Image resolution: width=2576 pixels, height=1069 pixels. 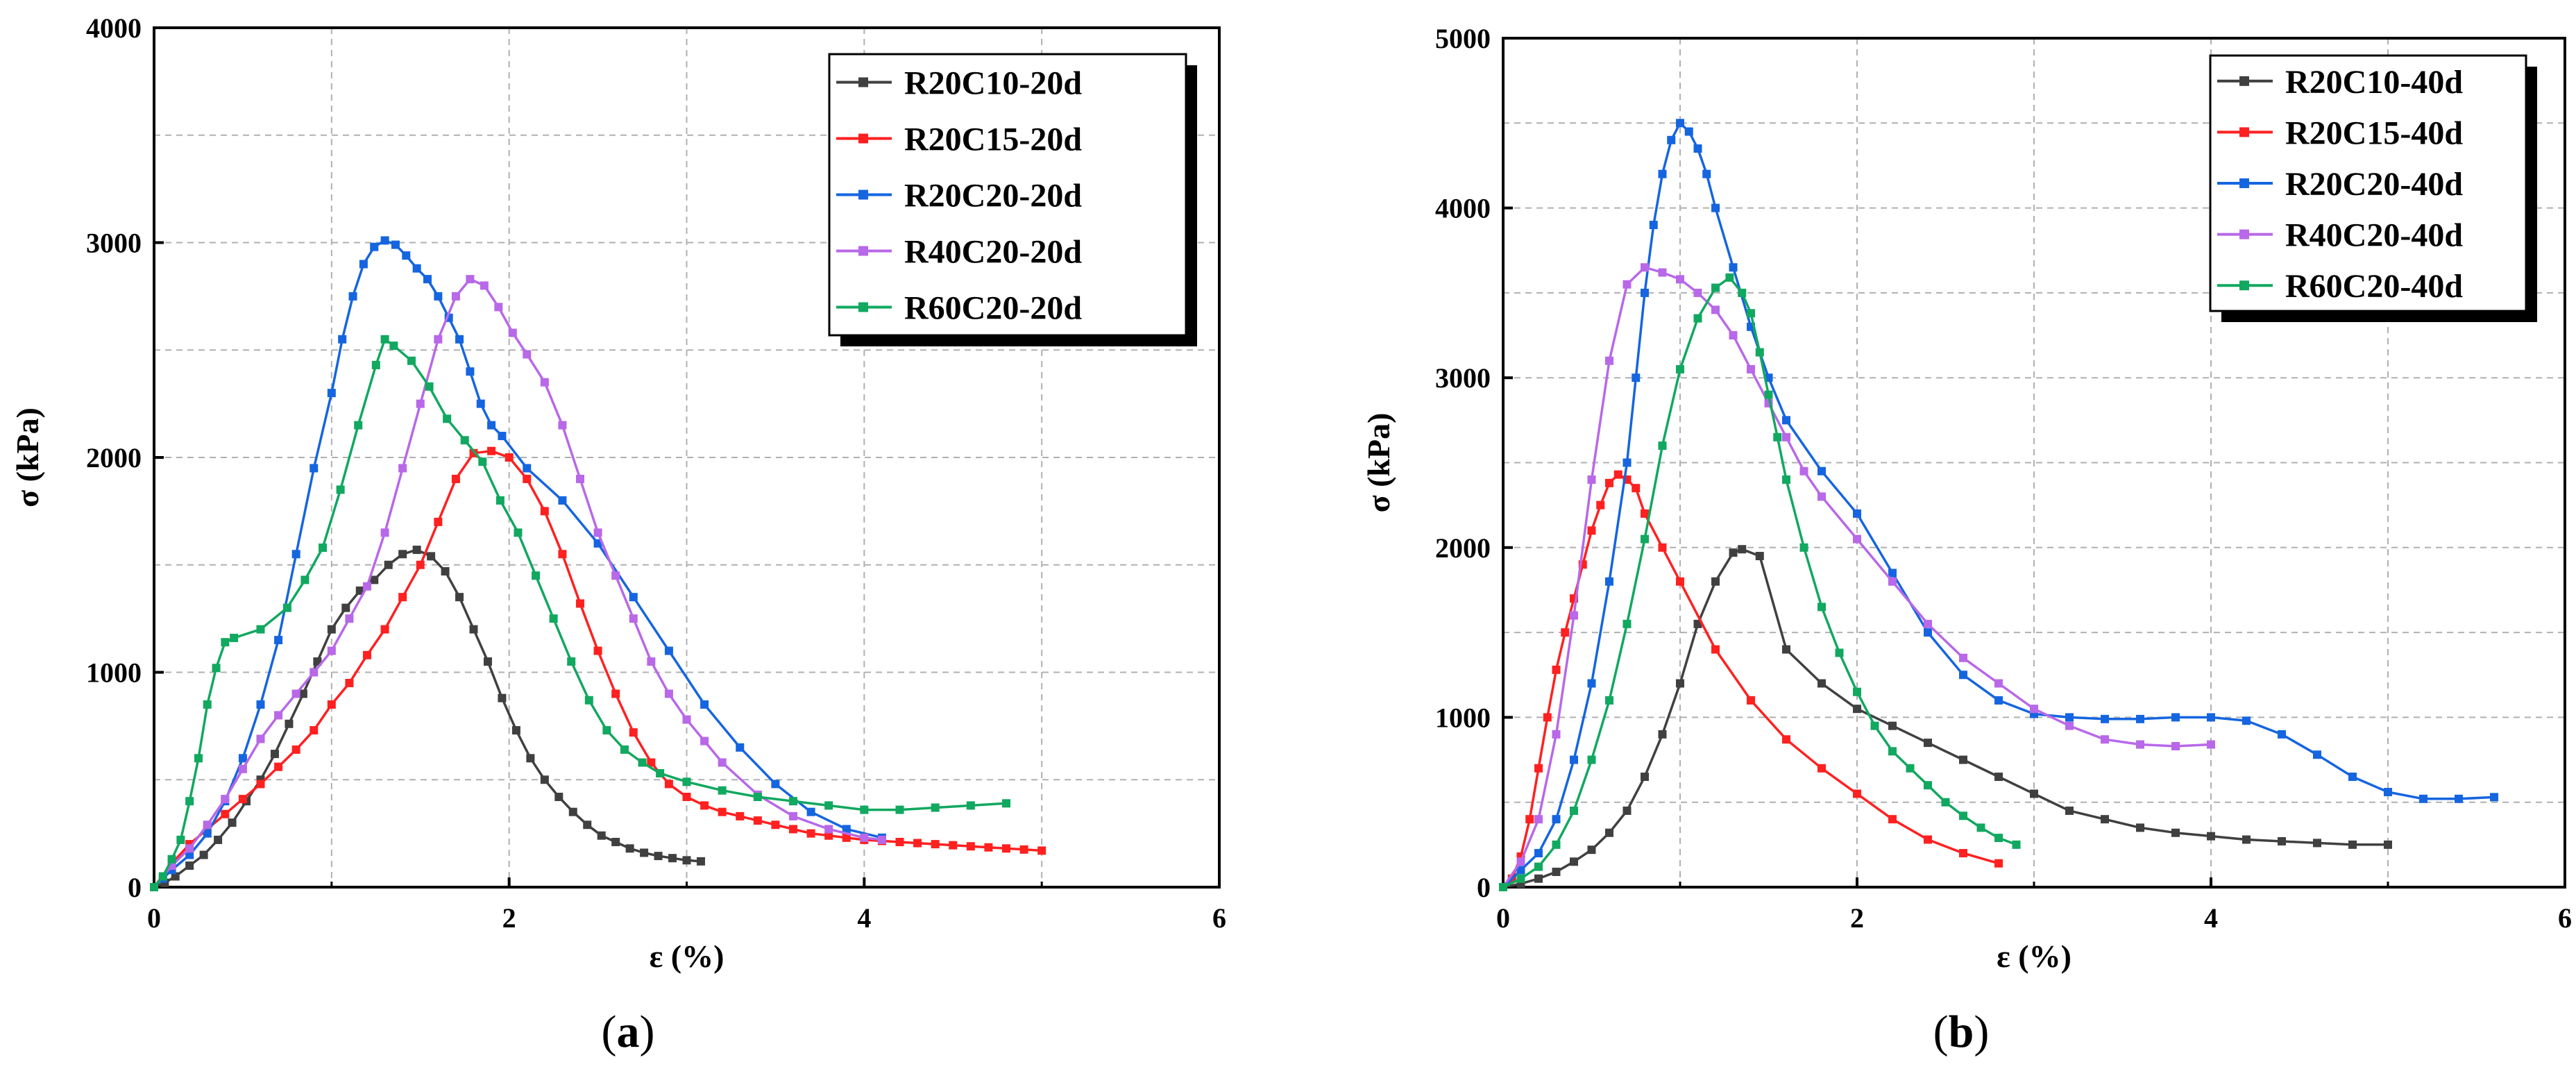 I want to click on series-R20C15-20d, so click(x=598, y=668).